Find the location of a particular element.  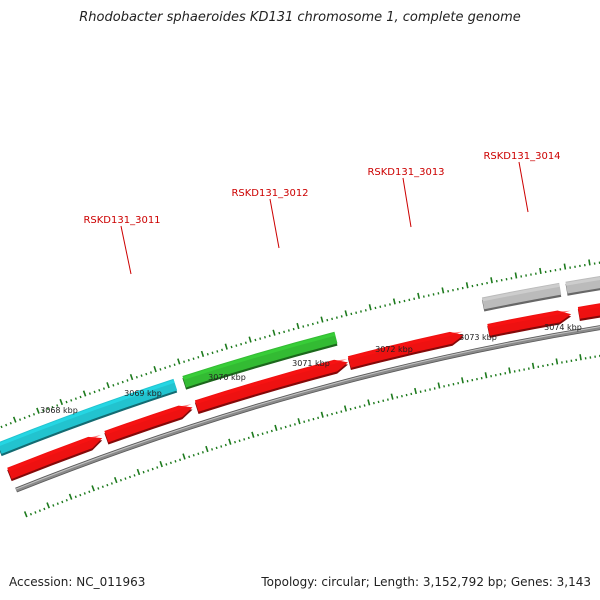

gene-body is located at coordinates (271, 385).